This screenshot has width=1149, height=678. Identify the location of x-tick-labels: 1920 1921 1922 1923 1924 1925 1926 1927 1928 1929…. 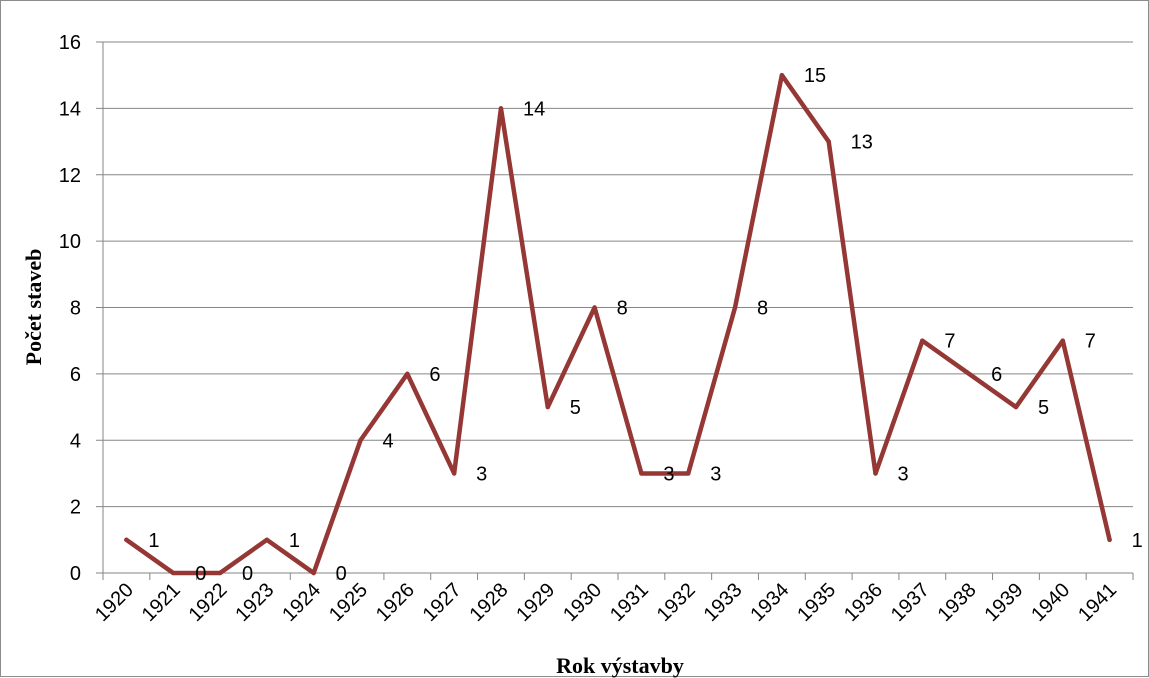
(606, 602).